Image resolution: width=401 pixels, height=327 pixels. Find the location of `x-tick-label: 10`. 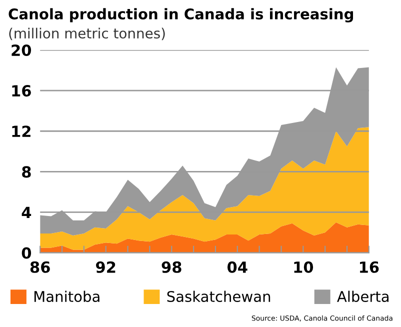

x-tick-label: 10 is located at coordinates (304, 267).